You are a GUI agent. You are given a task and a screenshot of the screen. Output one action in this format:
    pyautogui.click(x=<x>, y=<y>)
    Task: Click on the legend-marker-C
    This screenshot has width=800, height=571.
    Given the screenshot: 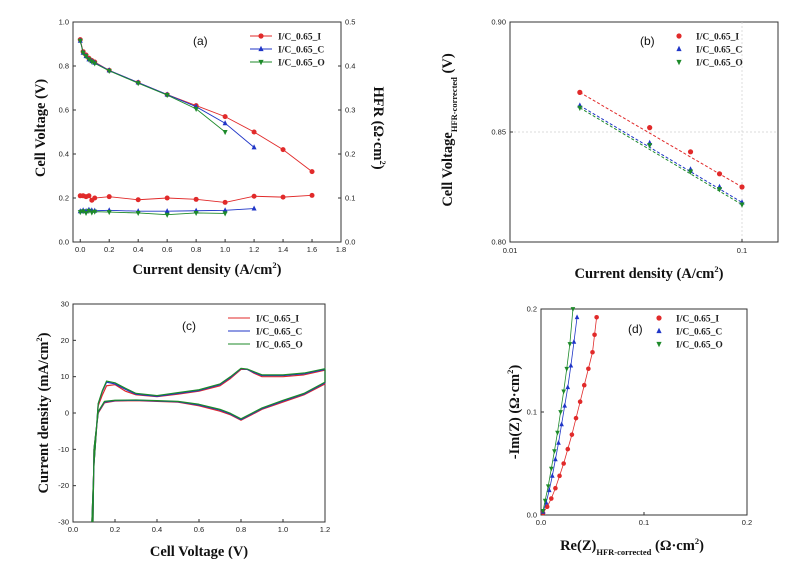 What is the action you would take?
    pyautogui.click(x=261, y=48)
    